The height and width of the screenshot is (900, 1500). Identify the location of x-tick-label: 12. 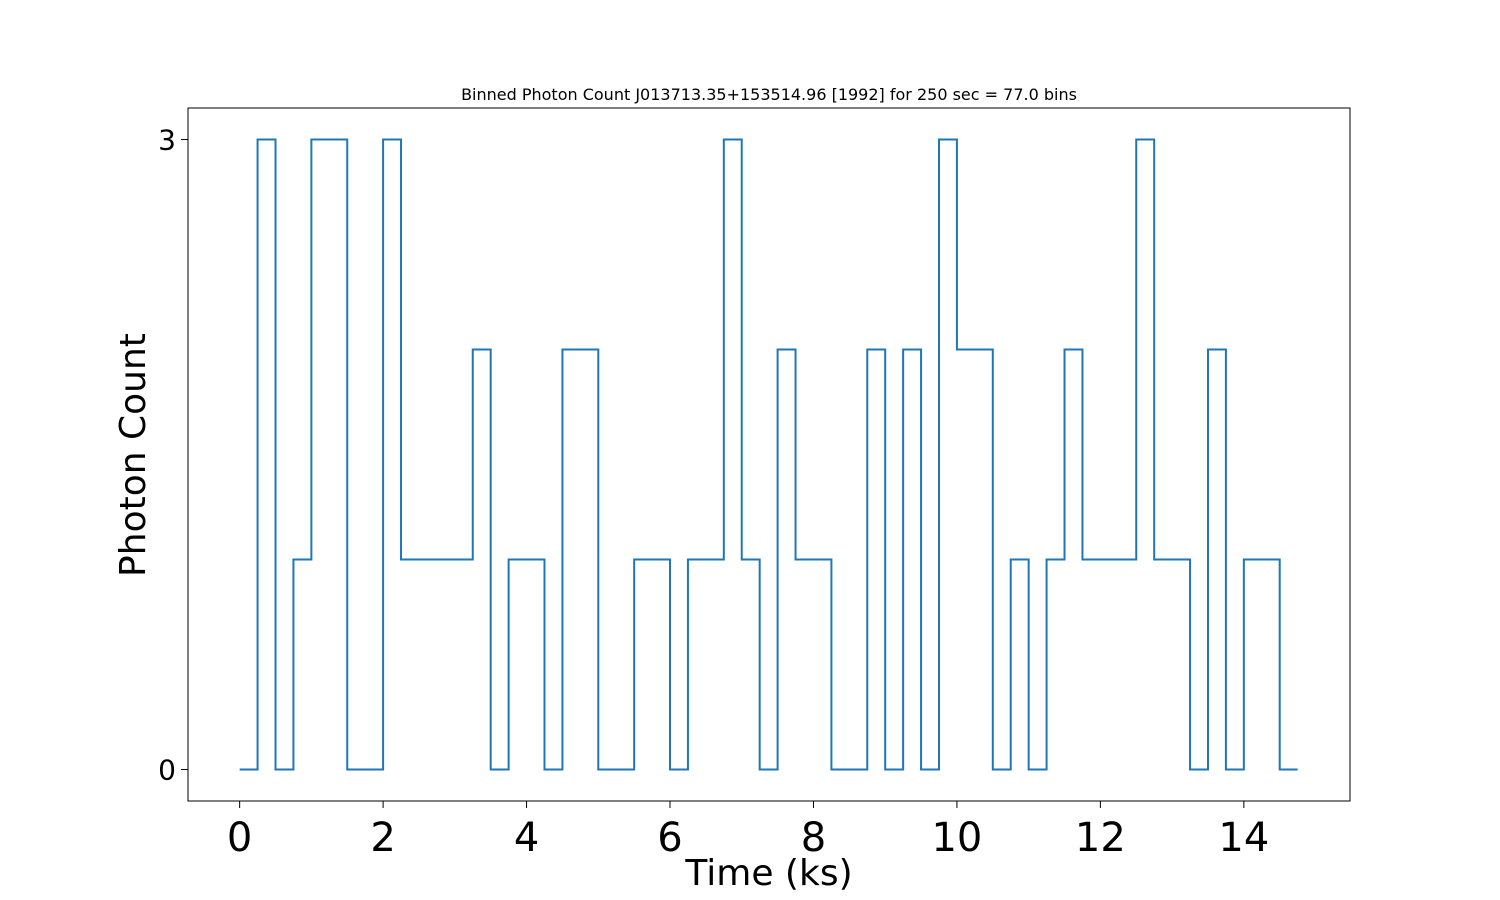
(1100, 838).